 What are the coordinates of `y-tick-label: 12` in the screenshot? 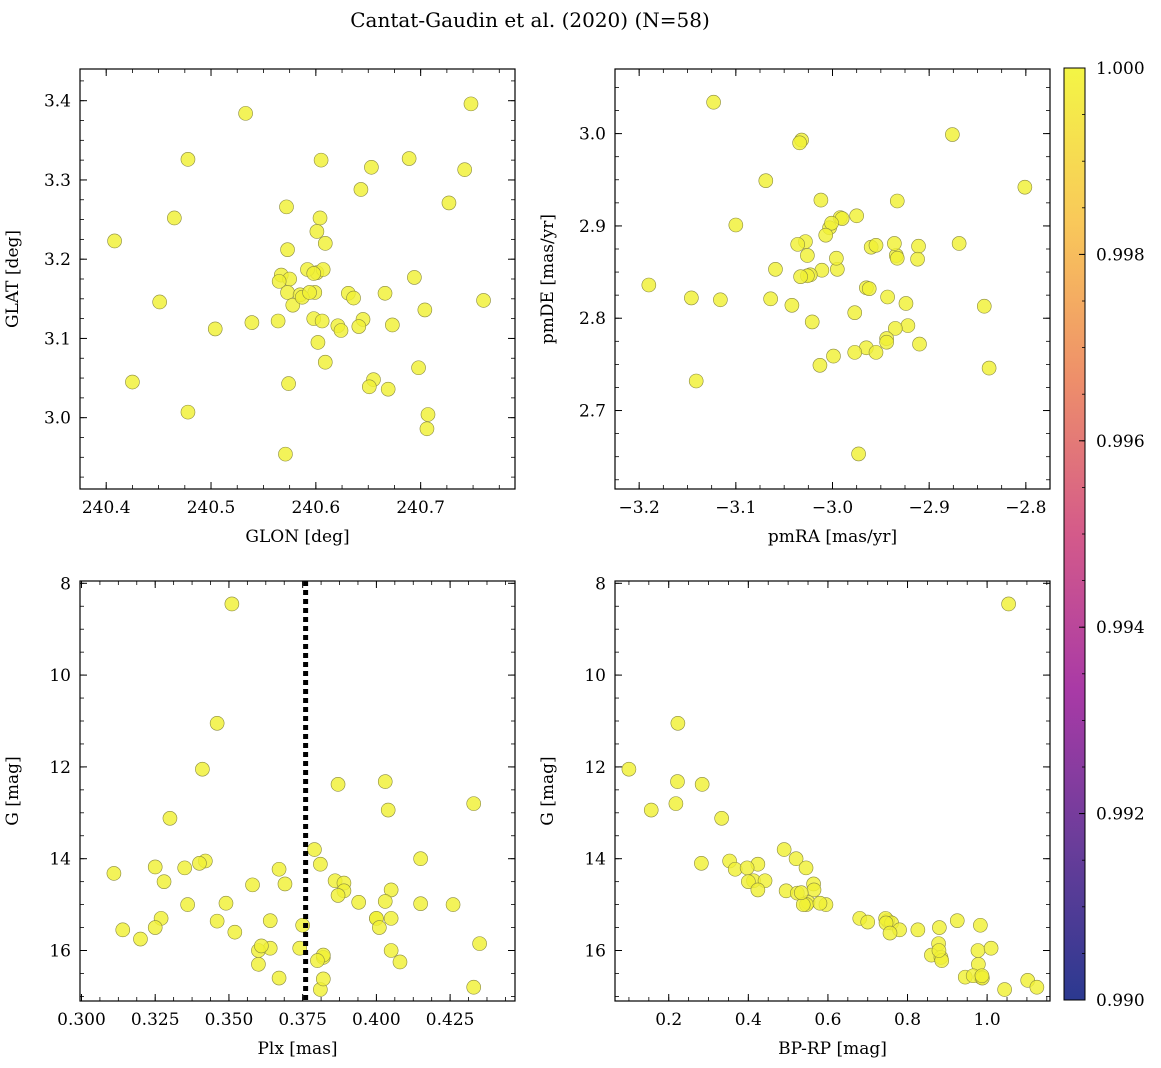 It's located at (60, 768).